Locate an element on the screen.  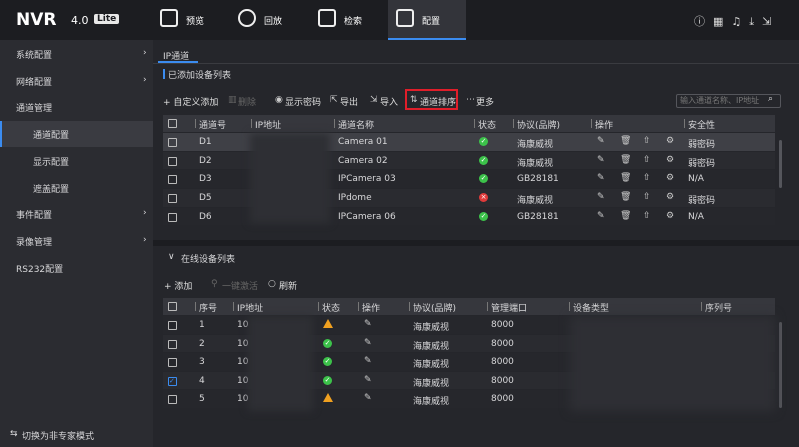
cell: 3 is located at coordinates (202, 362).